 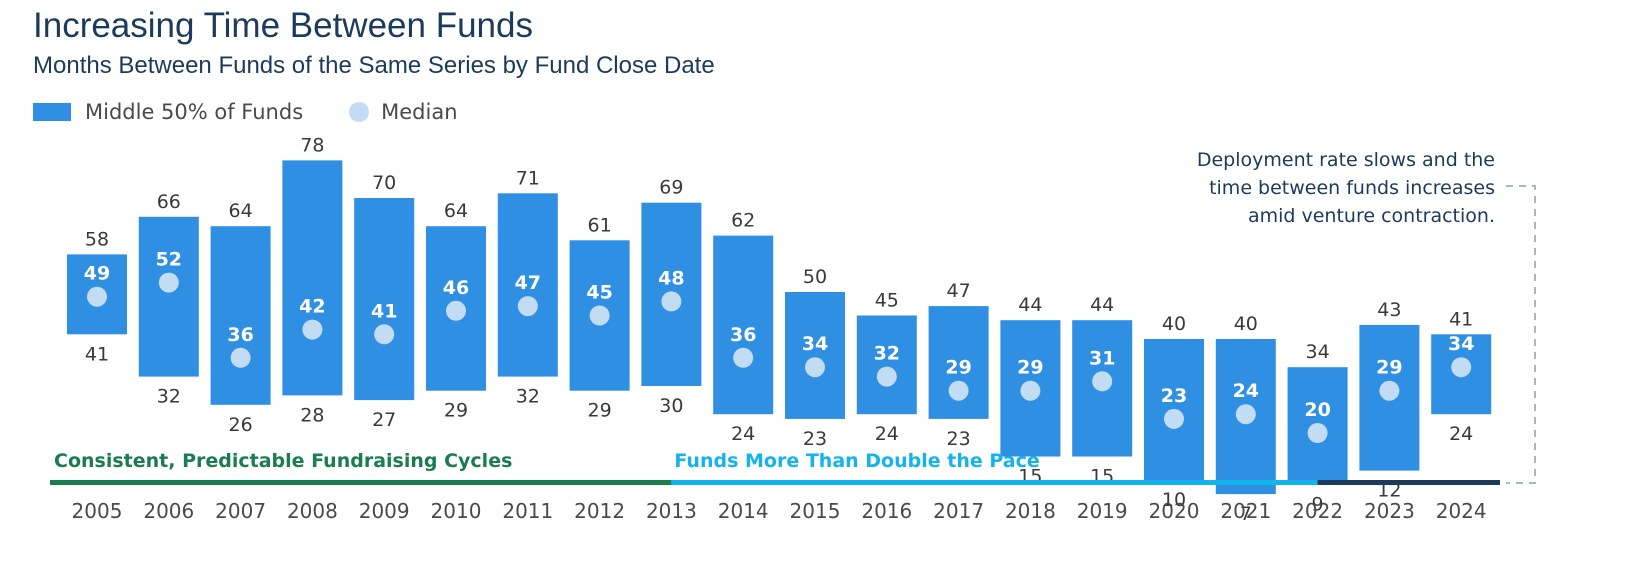 I want to click on lower-label-2008: 28, so click(x=312, y=415).